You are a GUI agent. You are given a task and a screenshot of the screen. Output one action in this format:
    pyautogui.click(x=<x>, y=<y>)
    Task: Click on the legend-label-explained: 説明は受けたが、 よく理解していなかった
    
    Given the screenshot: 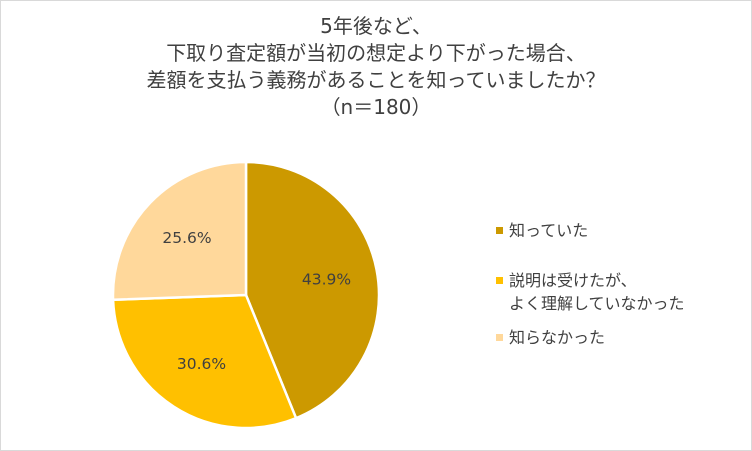 What is the action you would take?
    pyautogui.click(x=597, y=292)
    